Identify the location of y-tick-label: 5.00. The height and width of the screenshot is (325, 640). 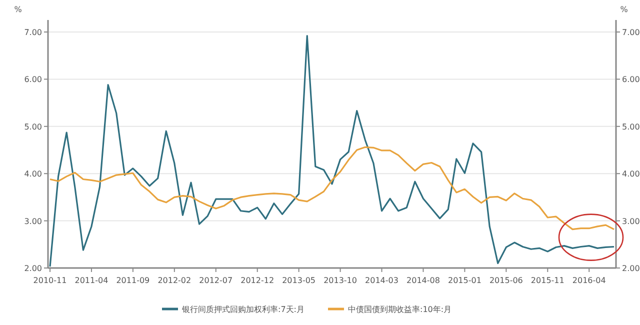
(33, 127).